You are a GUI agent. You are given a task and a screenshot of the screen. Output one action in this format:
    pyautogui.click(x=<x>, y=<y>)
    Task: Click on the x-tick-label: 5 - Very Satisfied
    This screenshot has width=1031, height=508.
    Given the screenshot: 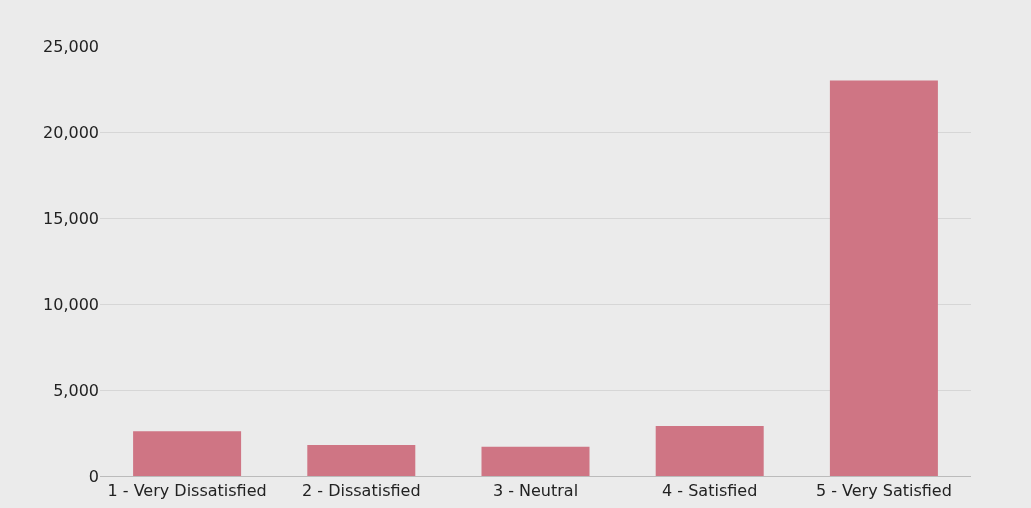 What is the action you would take?
    pyautogui.click(x=883, y=491)
    